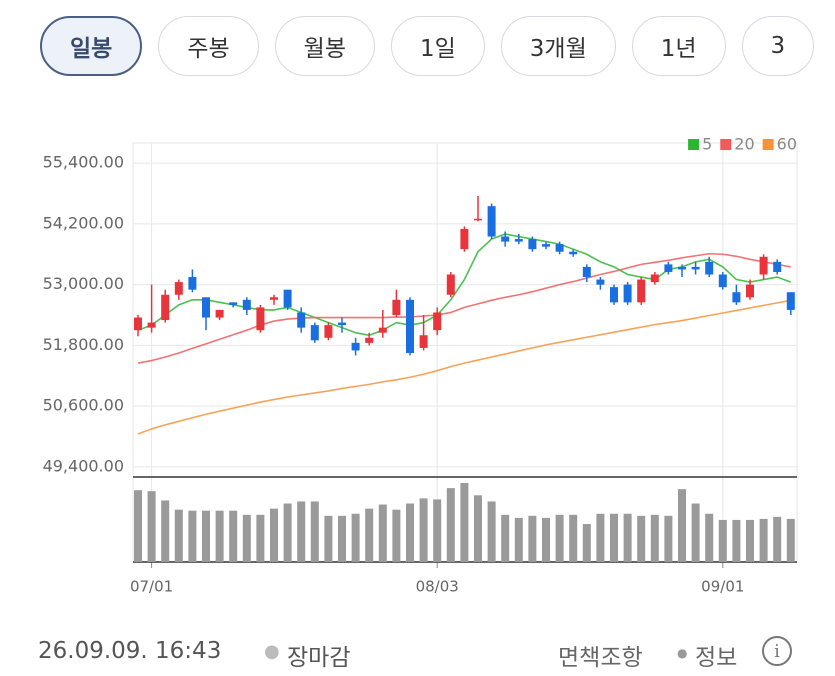 Image resolution: width=835 pixels, height=676 pixels. What do you see at coordinates (208, 46) in the screenshot?
I see `period-tab: 주봉` at bounding box center [208, 46].